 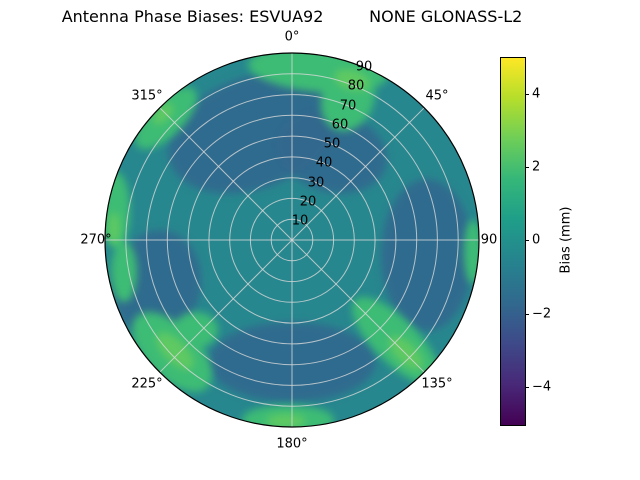 What do you see at coordinates (340, 125) in the screenshot?
I see `radial-label-60: 60` at bounding box center [340, 125].